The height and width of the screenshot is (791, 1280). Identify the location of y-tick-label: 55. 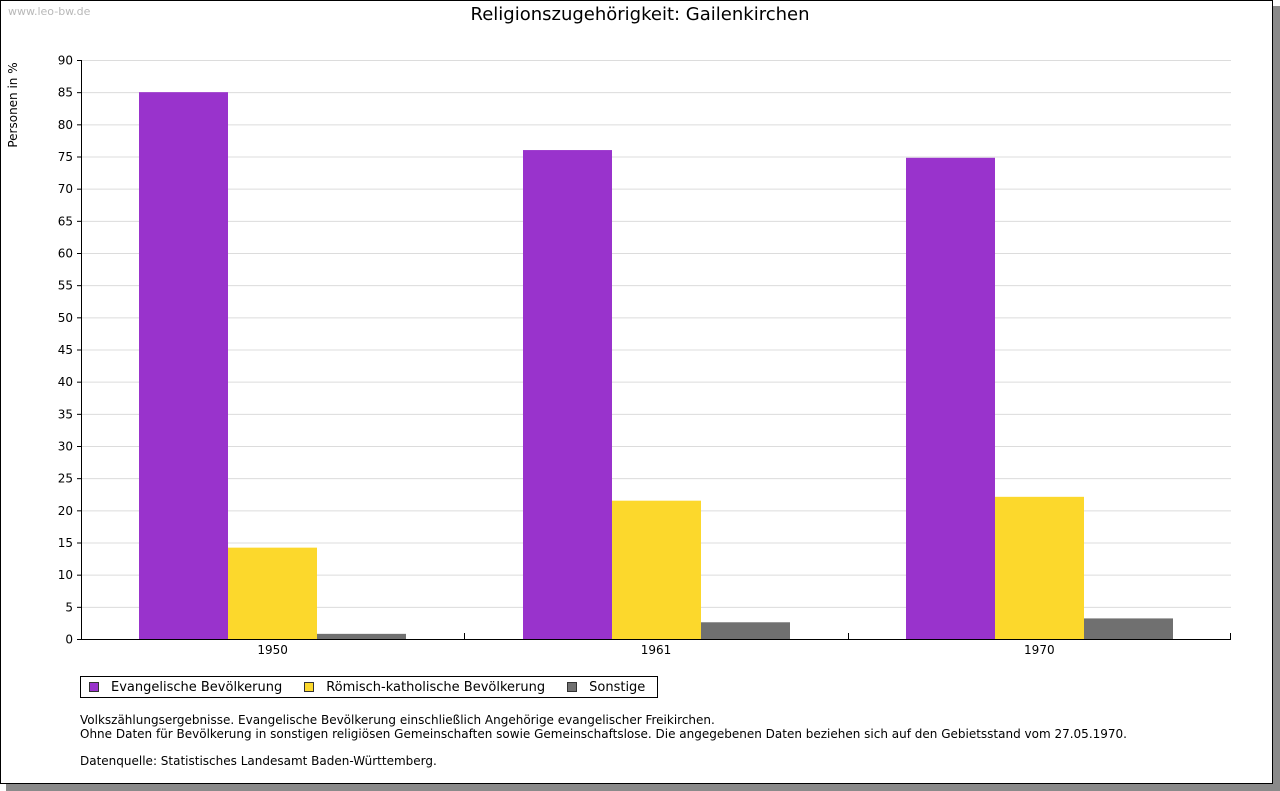
(65, 286).